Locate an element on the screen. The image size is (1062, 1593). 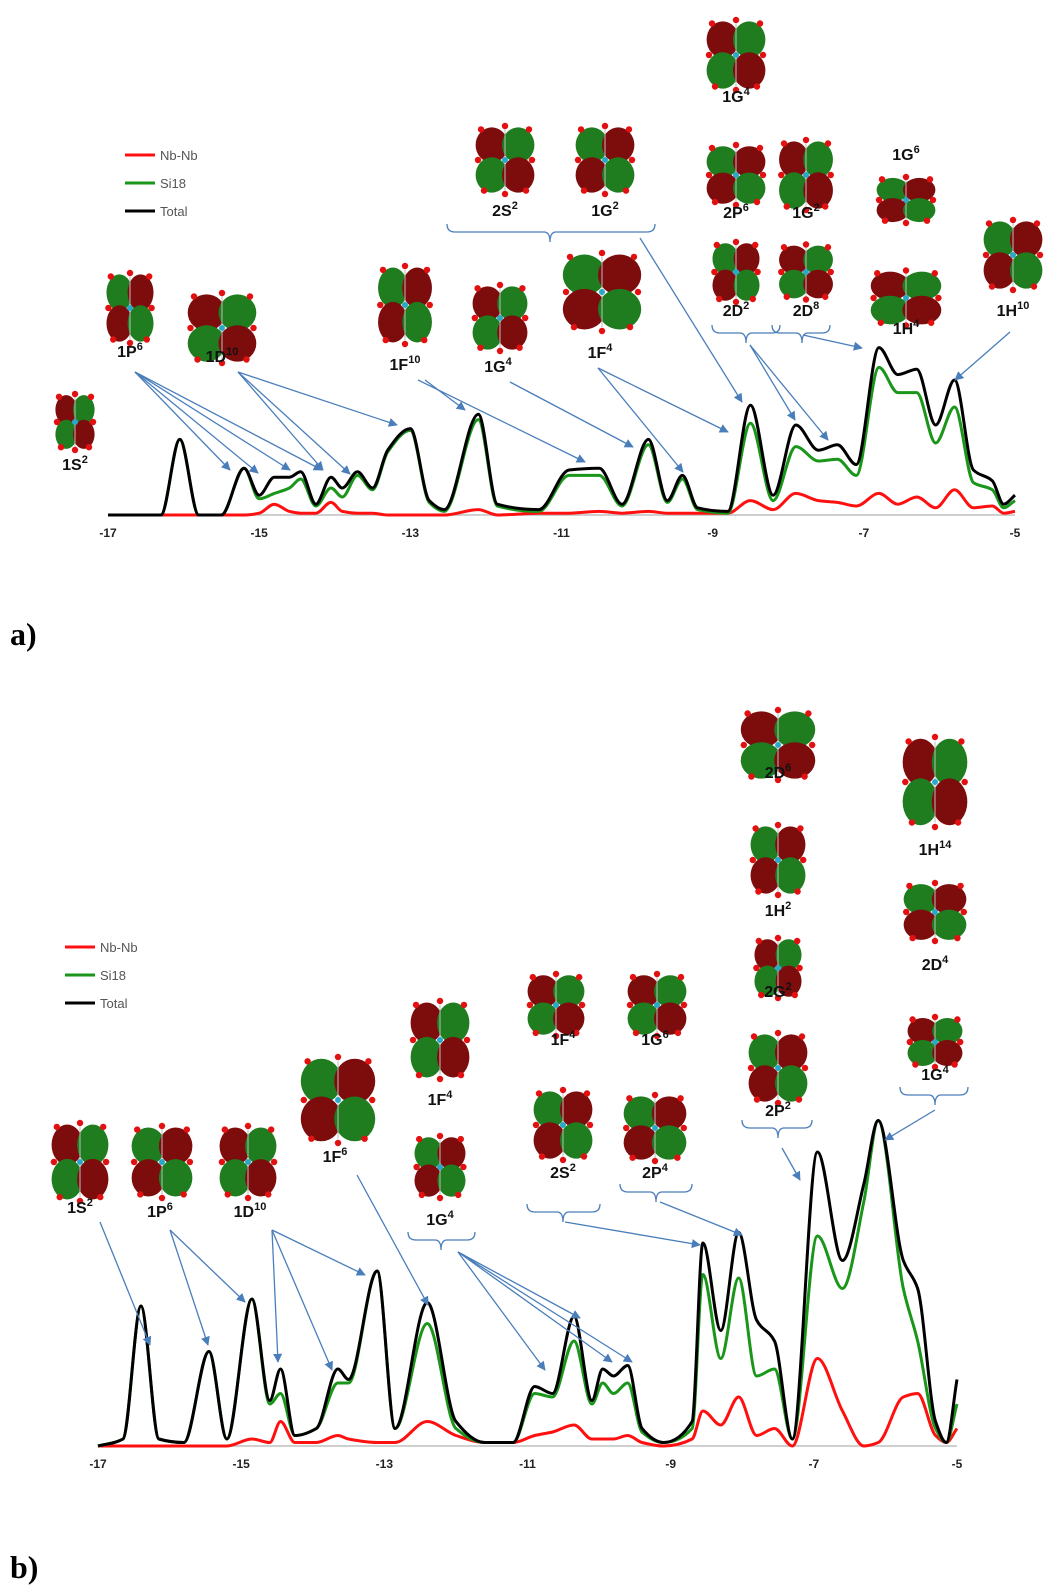
orbital-label: 1G4 is located at coordinates (440, 1219).